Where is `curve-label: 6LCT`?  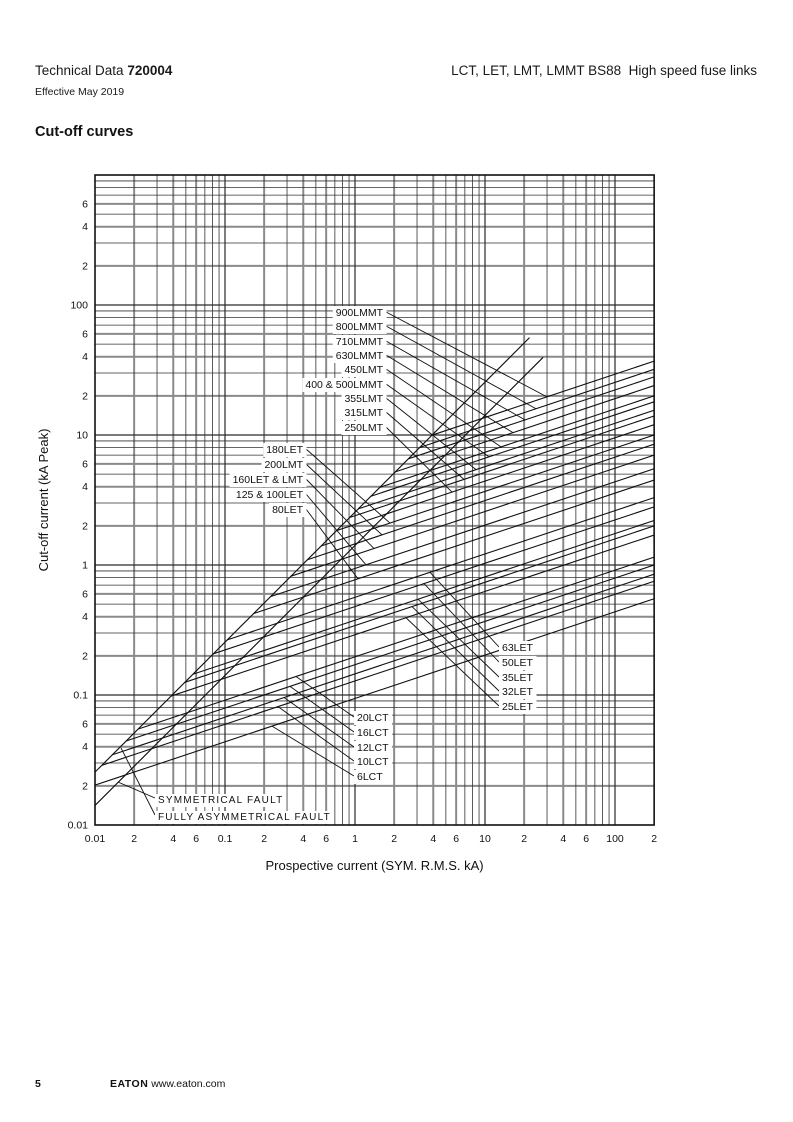 curve-label: 6LCT is located at coordinates (370, 777).